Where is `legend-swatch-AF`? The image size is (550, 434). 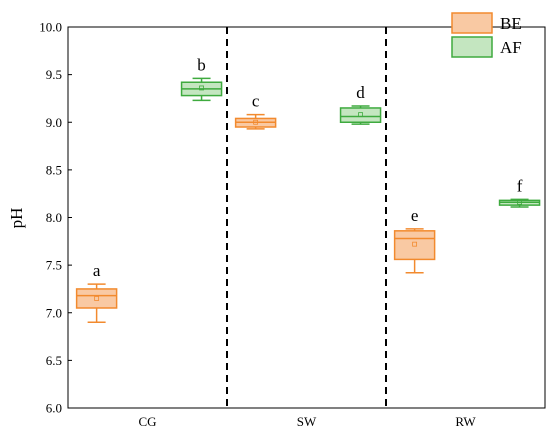 legend-swatch-AF is located at coordinates (472, 47).